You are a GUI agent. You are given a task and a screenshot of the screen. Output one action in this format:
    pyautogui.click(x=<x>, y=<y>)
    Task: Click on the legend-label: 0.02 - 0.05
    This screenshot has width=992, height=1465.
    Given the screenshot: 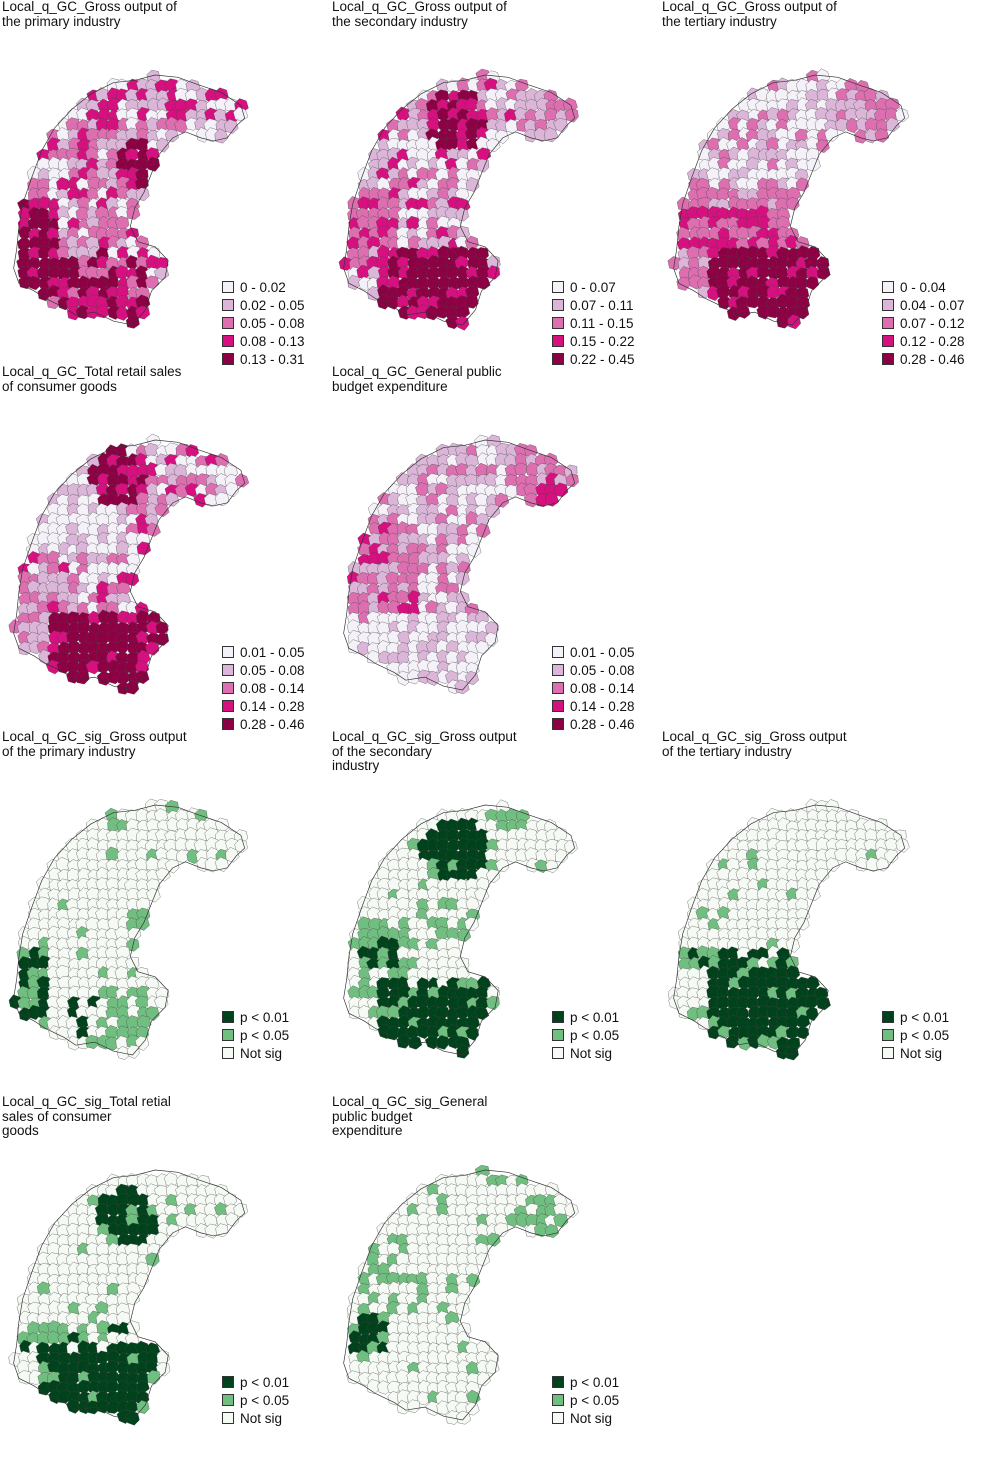 What is the action you would take?
    pyautogui.click(x=272, y=305)
    